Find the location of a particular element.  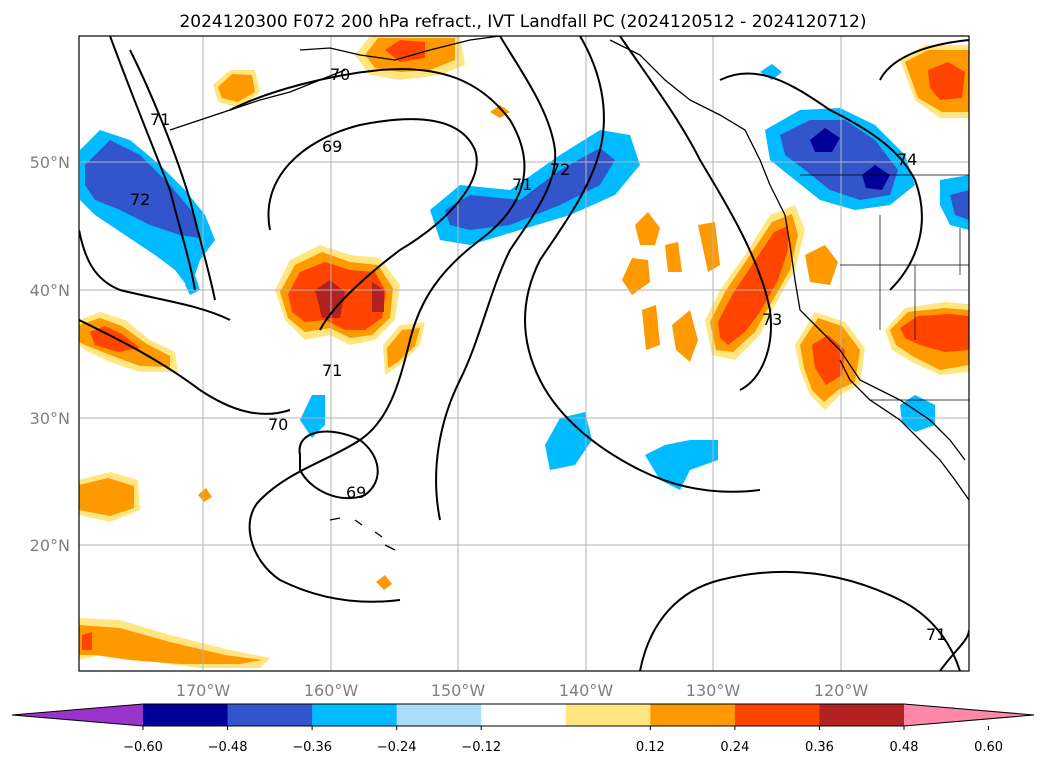

colorbar-tick-label: 0.60 is located at coordinates (988, 747).